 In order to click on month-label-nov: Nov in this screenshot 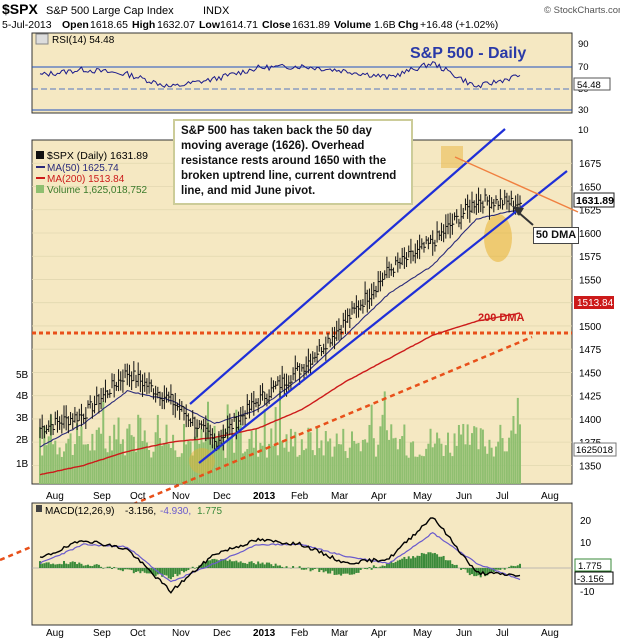, I will do `click(181, 633)`.